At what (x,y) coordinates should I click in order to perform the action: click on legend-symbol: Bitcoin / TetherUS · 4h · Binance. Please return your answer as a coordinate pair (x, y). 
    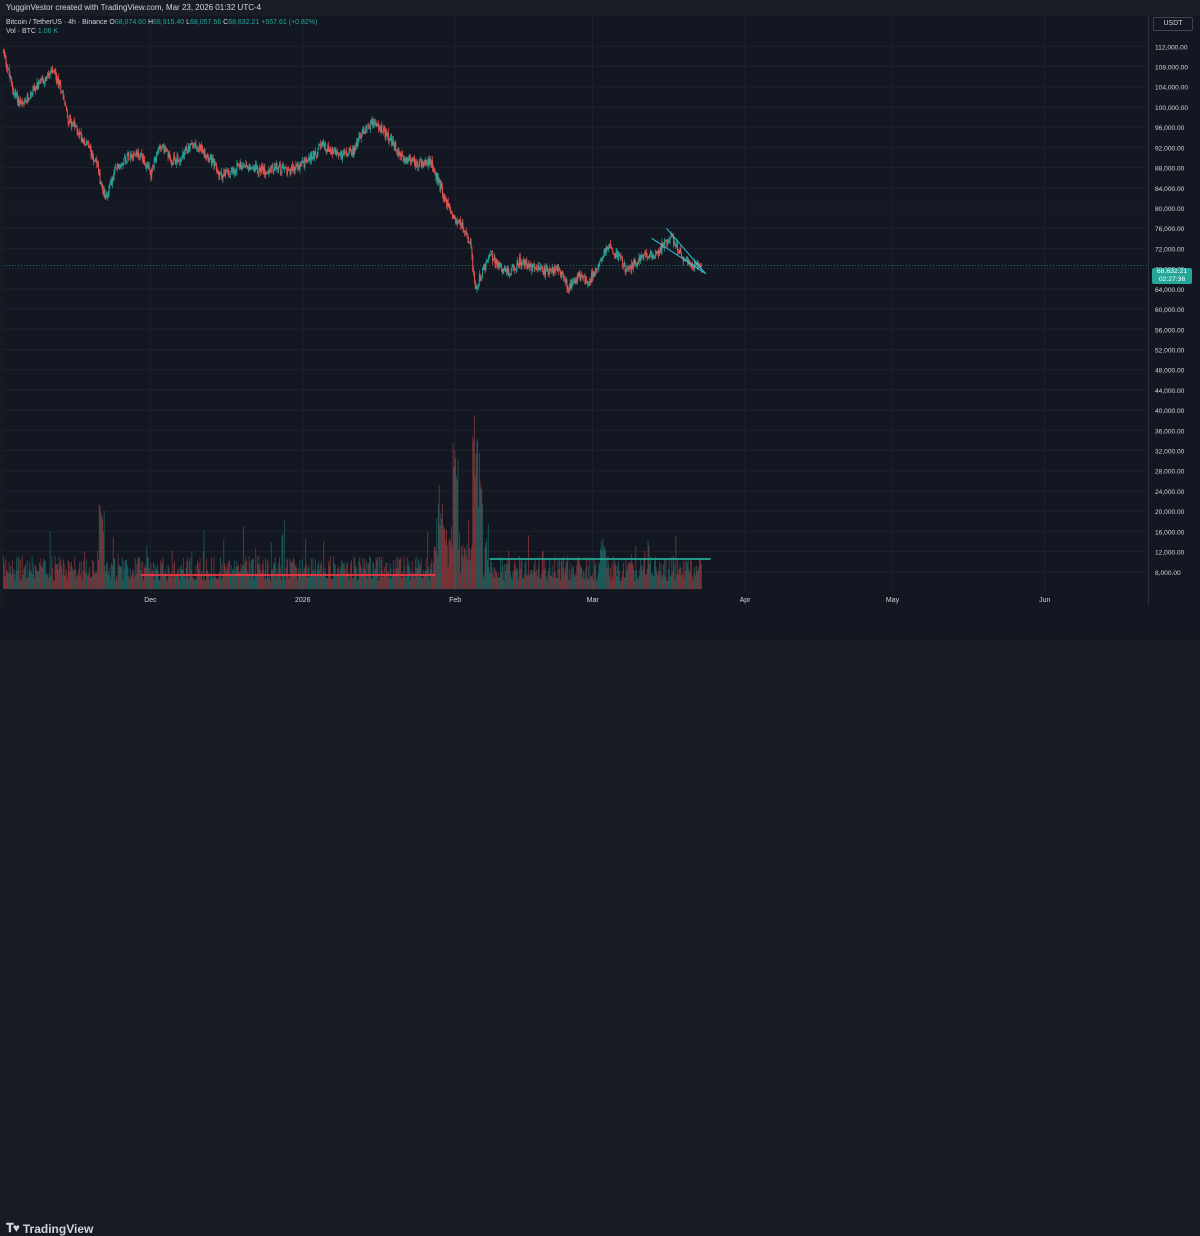
    Looking at the image, I should click on (57, 22).